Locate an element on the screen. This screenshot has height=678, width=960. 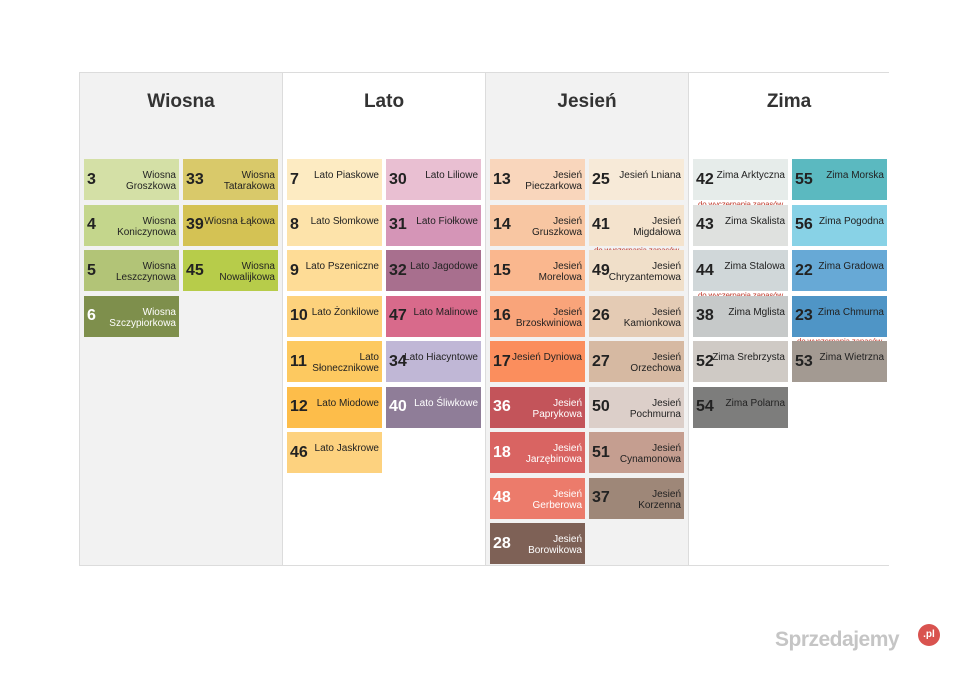
color-swatch: 53 Zima Wietrzna is located at coordinates (839, 361).